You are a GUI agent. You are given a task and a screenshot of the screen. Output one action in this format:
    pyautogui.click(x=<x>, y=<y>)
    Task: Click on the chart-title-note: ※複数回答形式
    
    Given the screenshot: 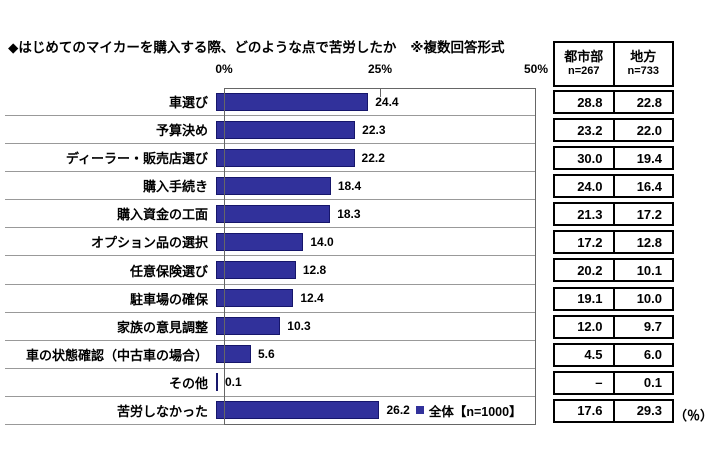 What is the action you would take?
    pyautogui.click(x=457, y=47)
    